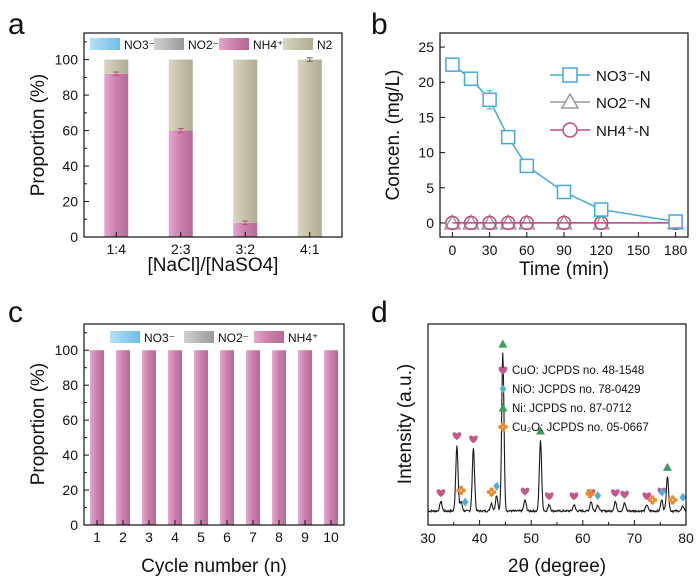 Image resolution: width=700 pixels, height=582 pixels. What do you see at coordinates (67, 60) in the screenshot?
I see `y-tick-label-a: 100` at bounding box center [67, 60].